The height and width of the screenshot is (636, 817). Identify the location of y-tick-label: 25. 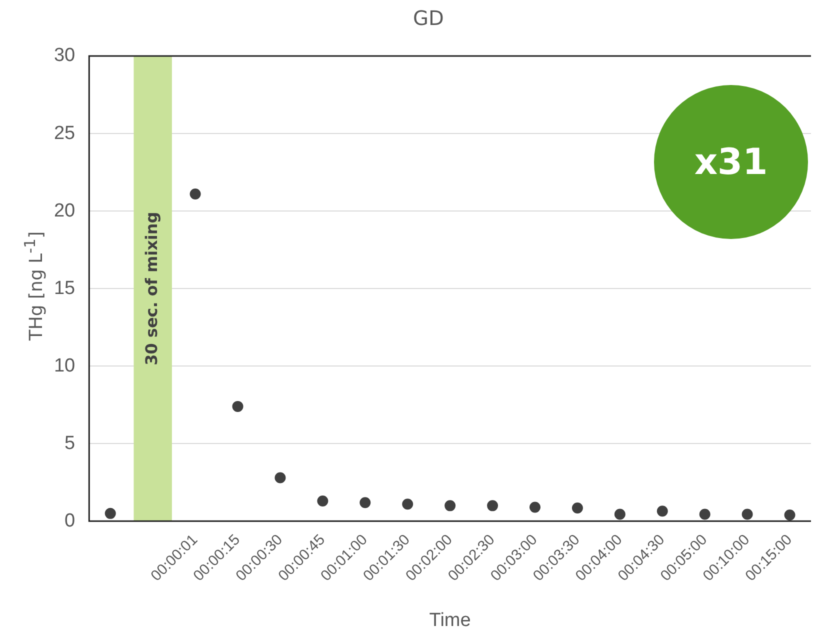
(65, 133).